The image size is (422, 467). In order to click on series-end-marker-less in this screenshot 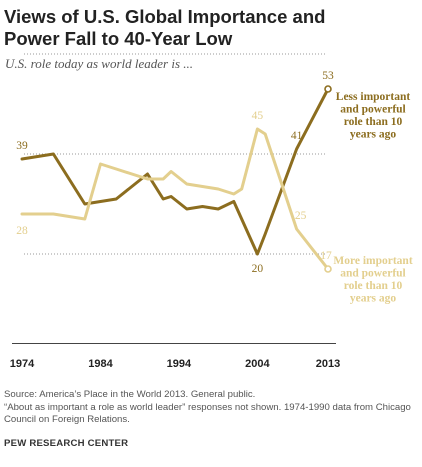, I will do `click(328, 89)`.